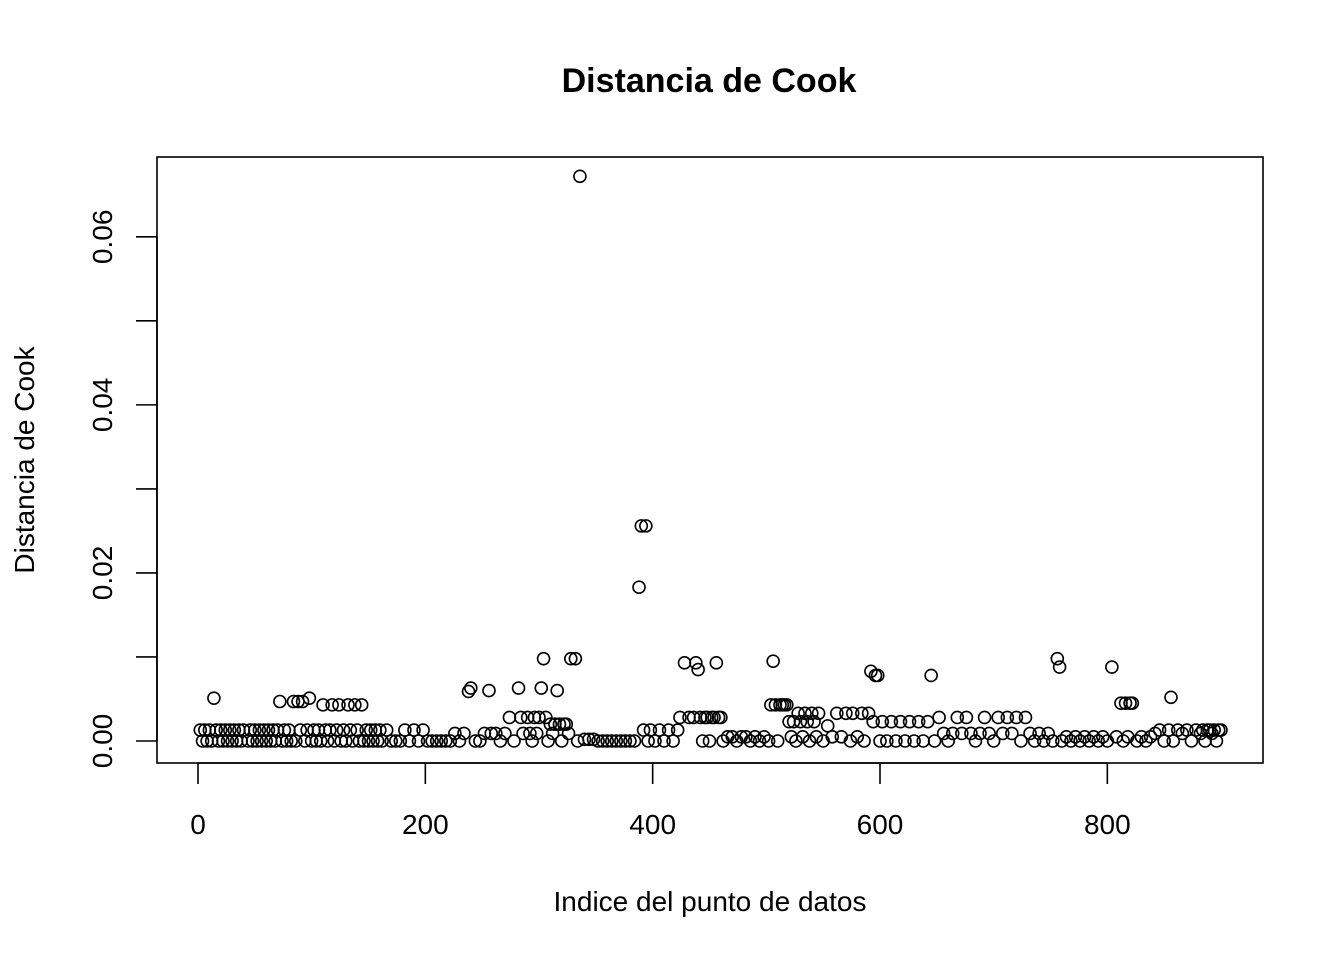  I want to click on x-axis-label: Indice del punto de datos, so click(710, 901).